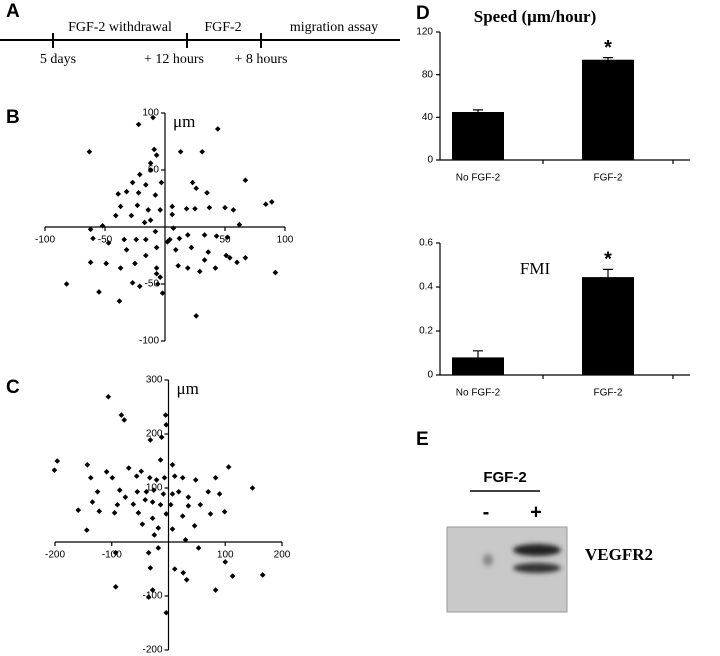 This screenshot has width=720, height=656. Describe the element at coordinates (426, 287) in the screenshot. I see `y-tick-label: 0.4` at that location.